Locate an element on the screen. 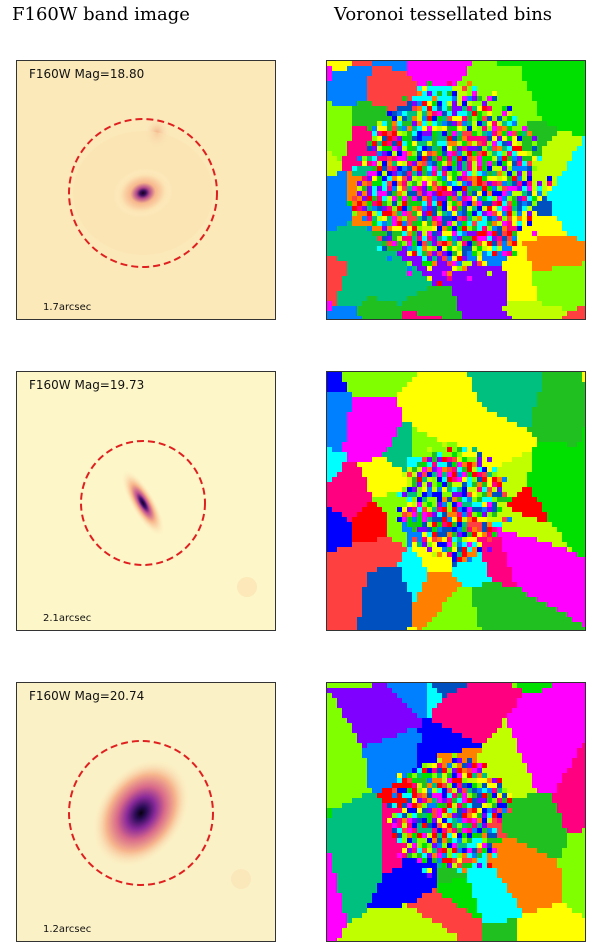  magnitude-label: F160W Mag=20.74 is located at coordinates (87, 696).